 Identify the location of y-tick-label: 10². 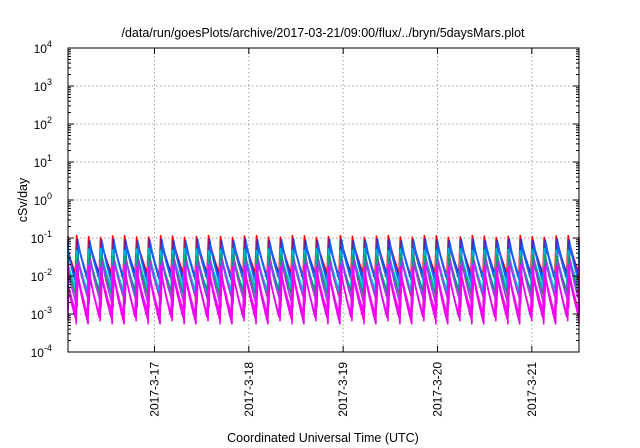
(43, 123).